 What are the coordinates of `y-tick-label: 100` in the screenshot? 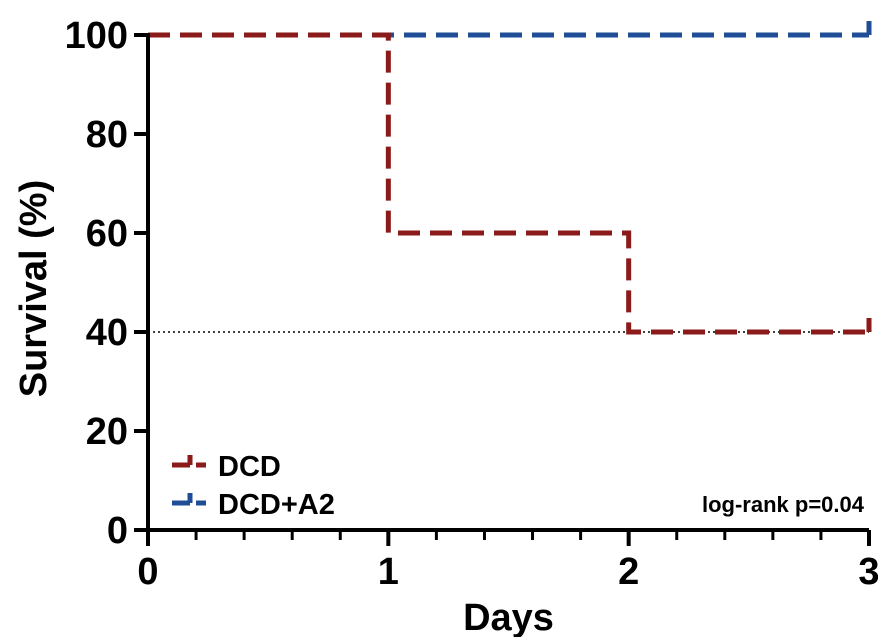 It's located at (96, 36).